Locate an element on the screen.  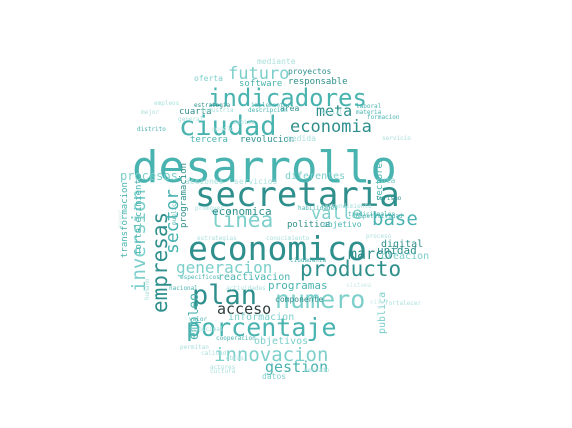
word-generacion: generacion is located at coordinates (224, 267).